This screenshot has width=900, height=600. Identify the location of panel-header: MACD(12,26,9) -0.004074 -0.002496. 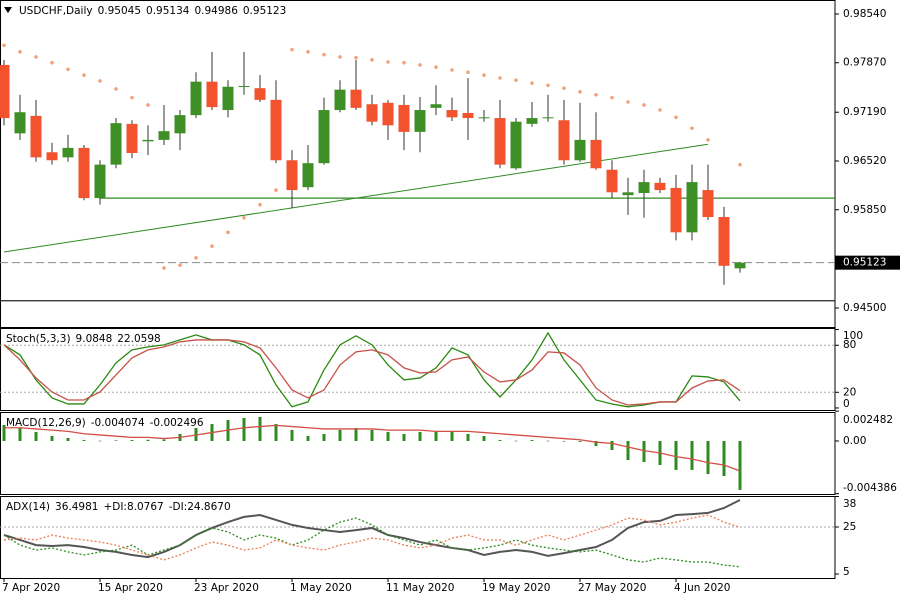
(105, 423).